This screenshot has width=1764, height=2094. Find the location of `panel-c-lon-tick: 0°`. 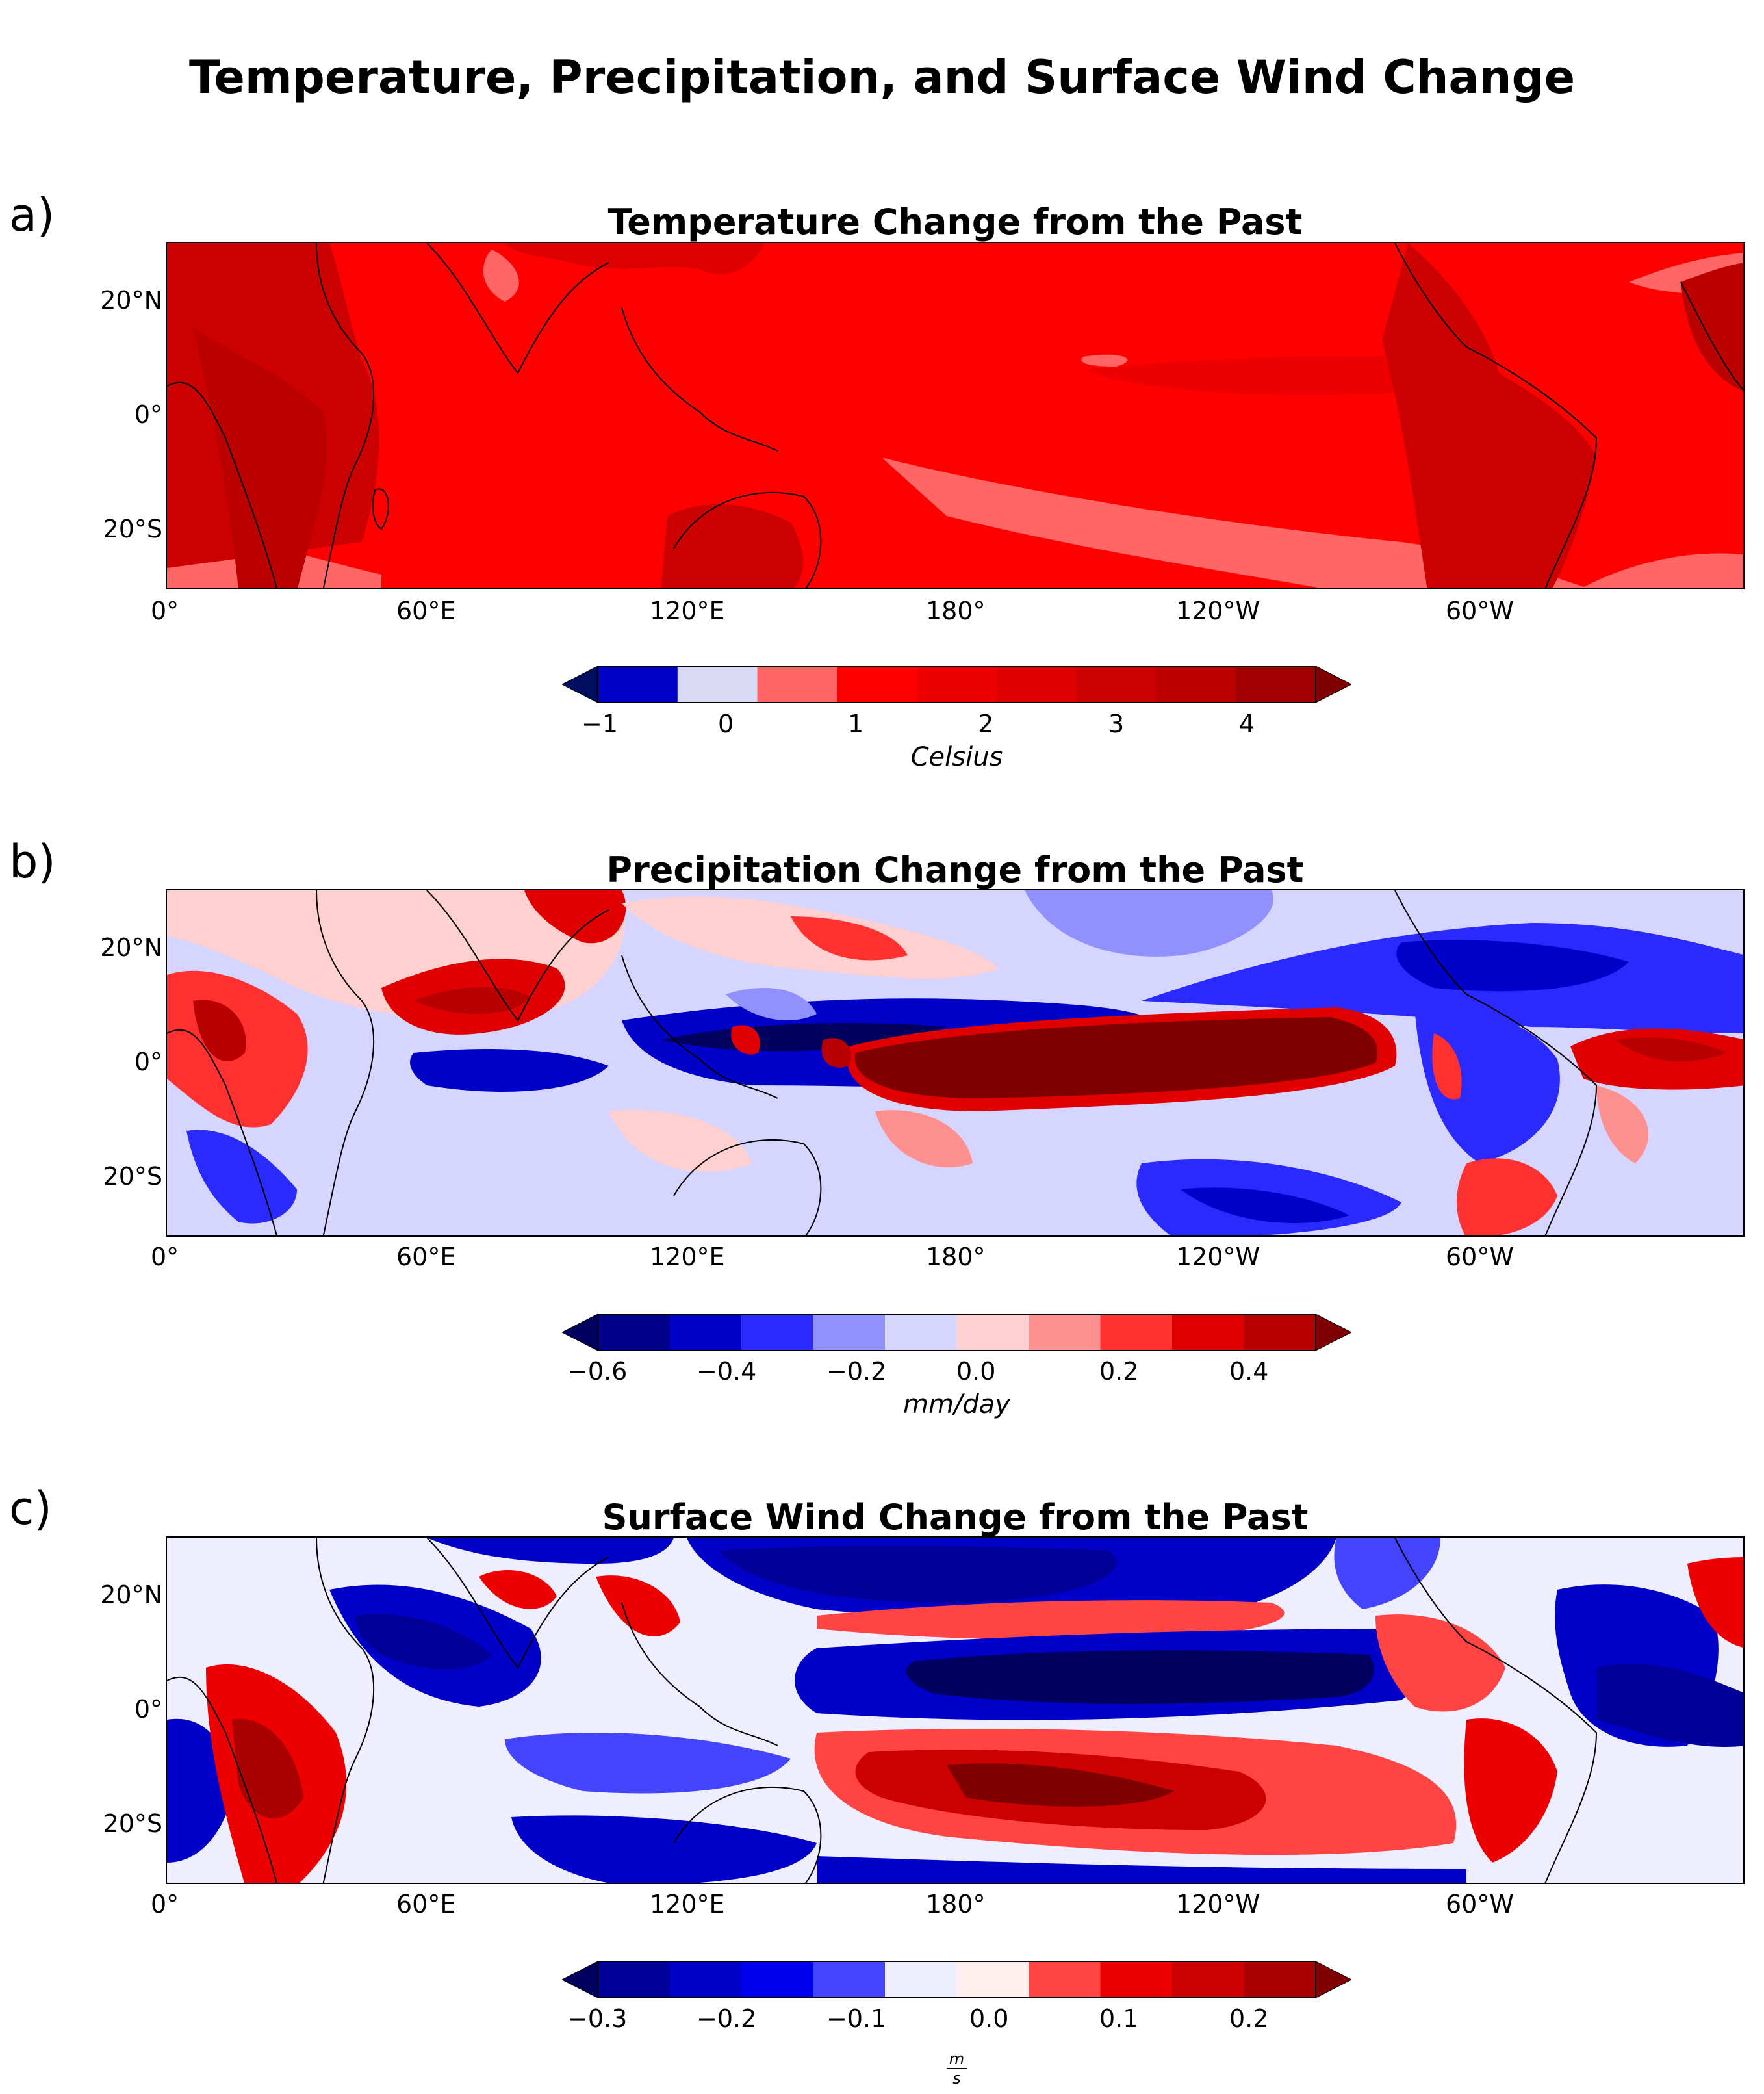

panel-c-lon-tick: 0° is located at coordinates (165, 1904).